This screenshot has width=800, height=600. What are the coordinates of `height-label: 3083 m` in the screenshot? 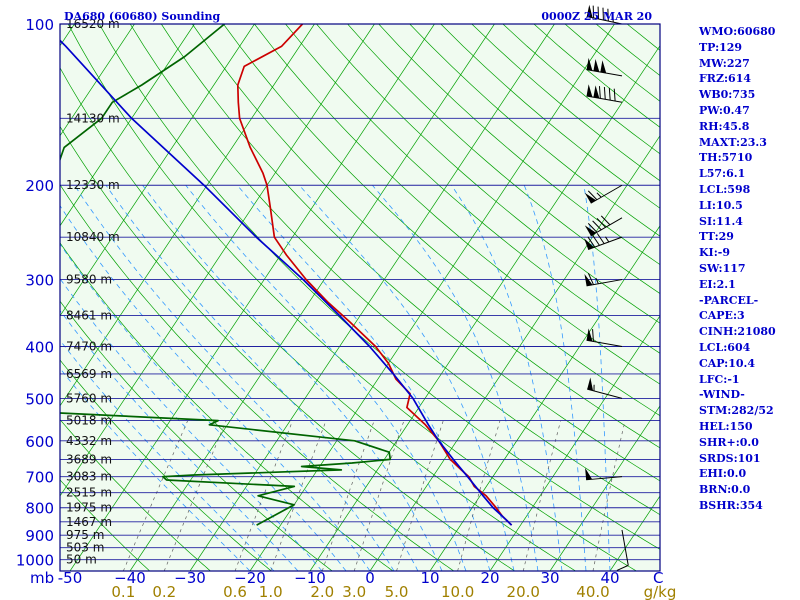 It's located at (89, 477).